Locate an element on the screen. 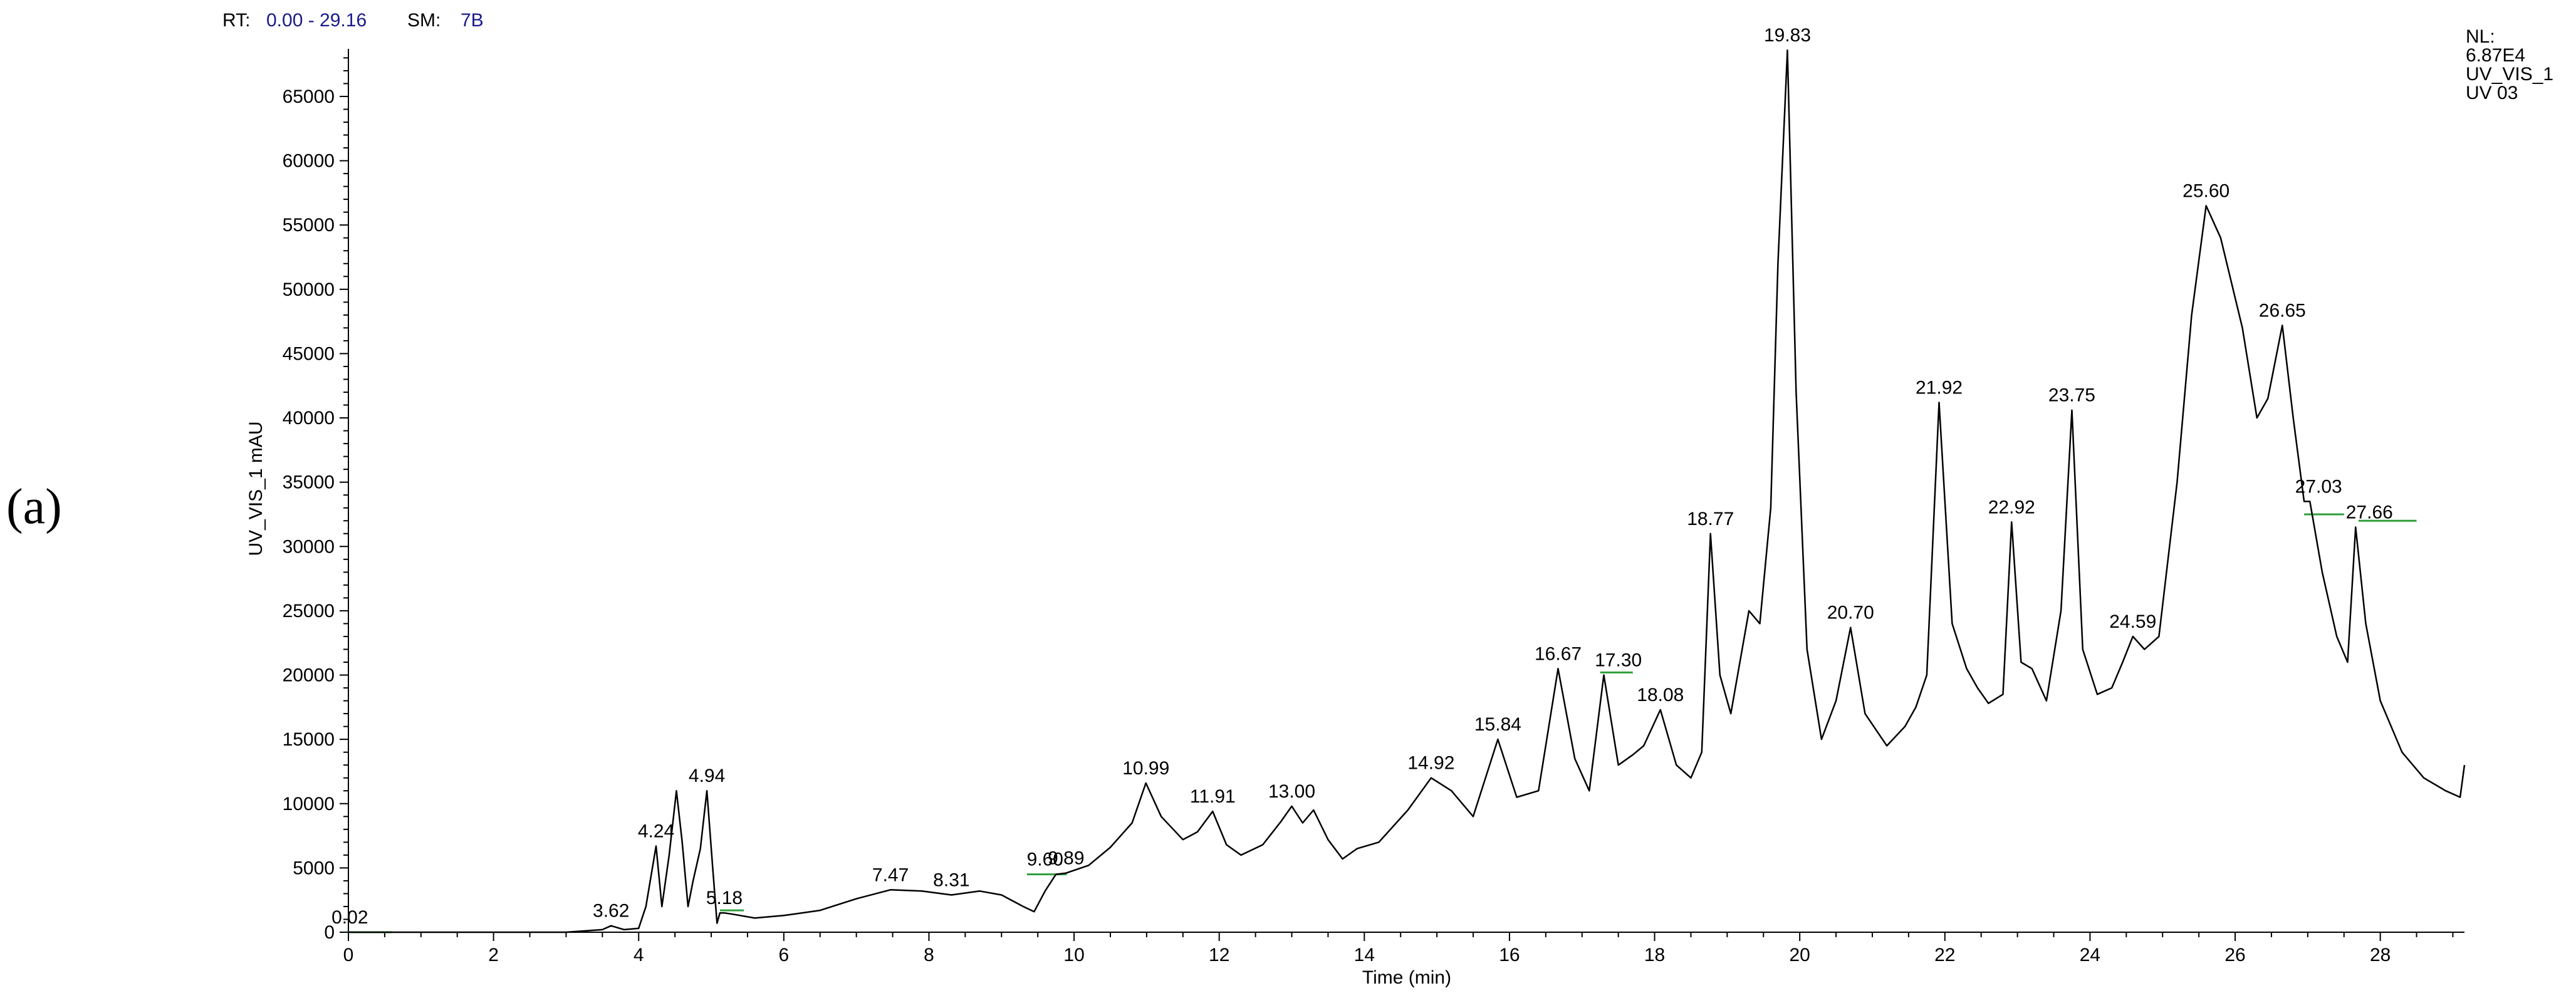 The image size is (2576, 998). y-tick-label: 10000 is located at coordinates (309, 804).